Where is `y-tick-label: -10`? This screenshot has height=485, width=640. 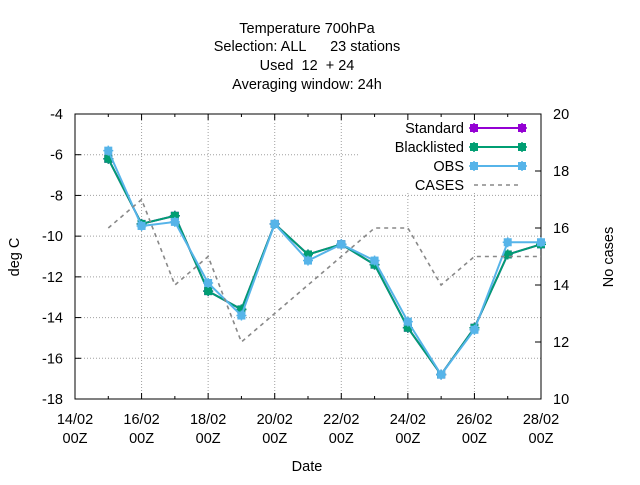 y-tick-label: -10 is located at coordinates (52, 237).